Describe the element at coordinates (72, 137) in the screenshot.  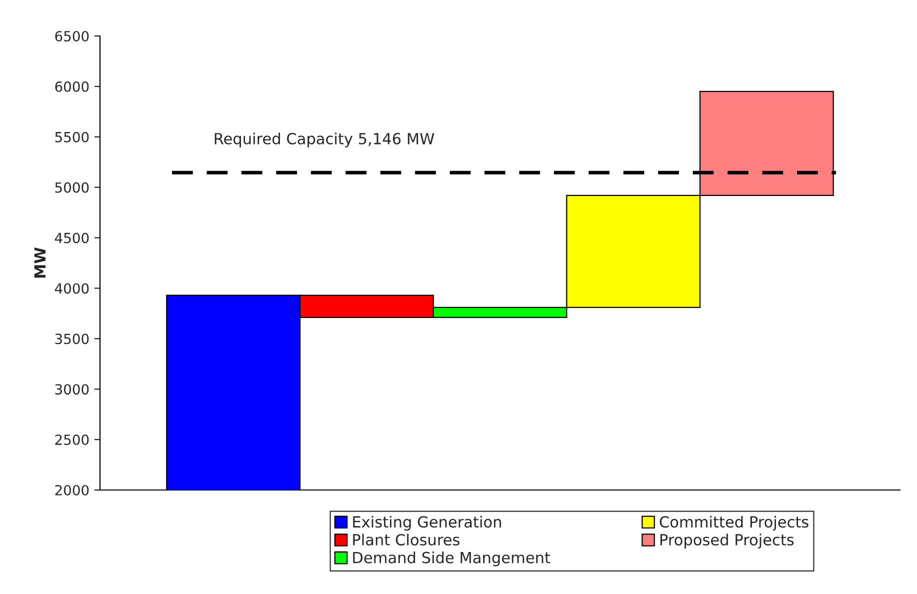
I see `y-tick-label: 5500` at that location.